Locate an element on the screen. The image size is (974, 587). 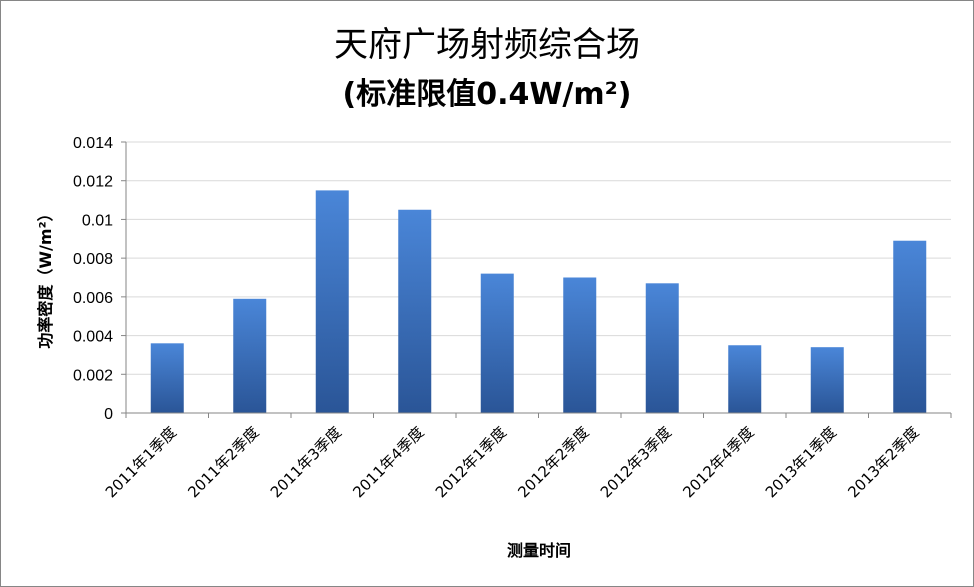
y-tick-label: 0.012 is located at coordinates (93, 182).